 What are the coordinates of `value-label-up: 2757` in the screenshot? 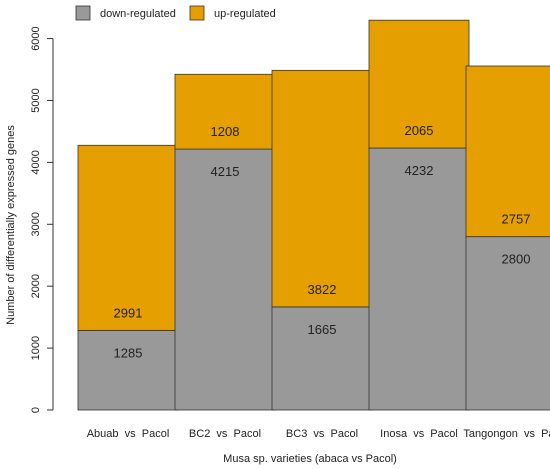 It's located at (516, 219).